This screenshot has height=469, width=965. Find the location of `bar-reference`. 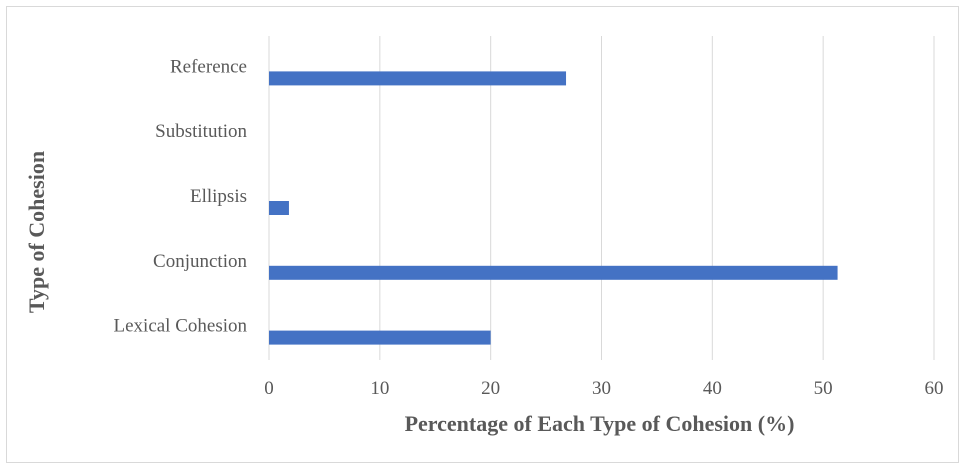

bar-reference is located at coordinates (418, 78).